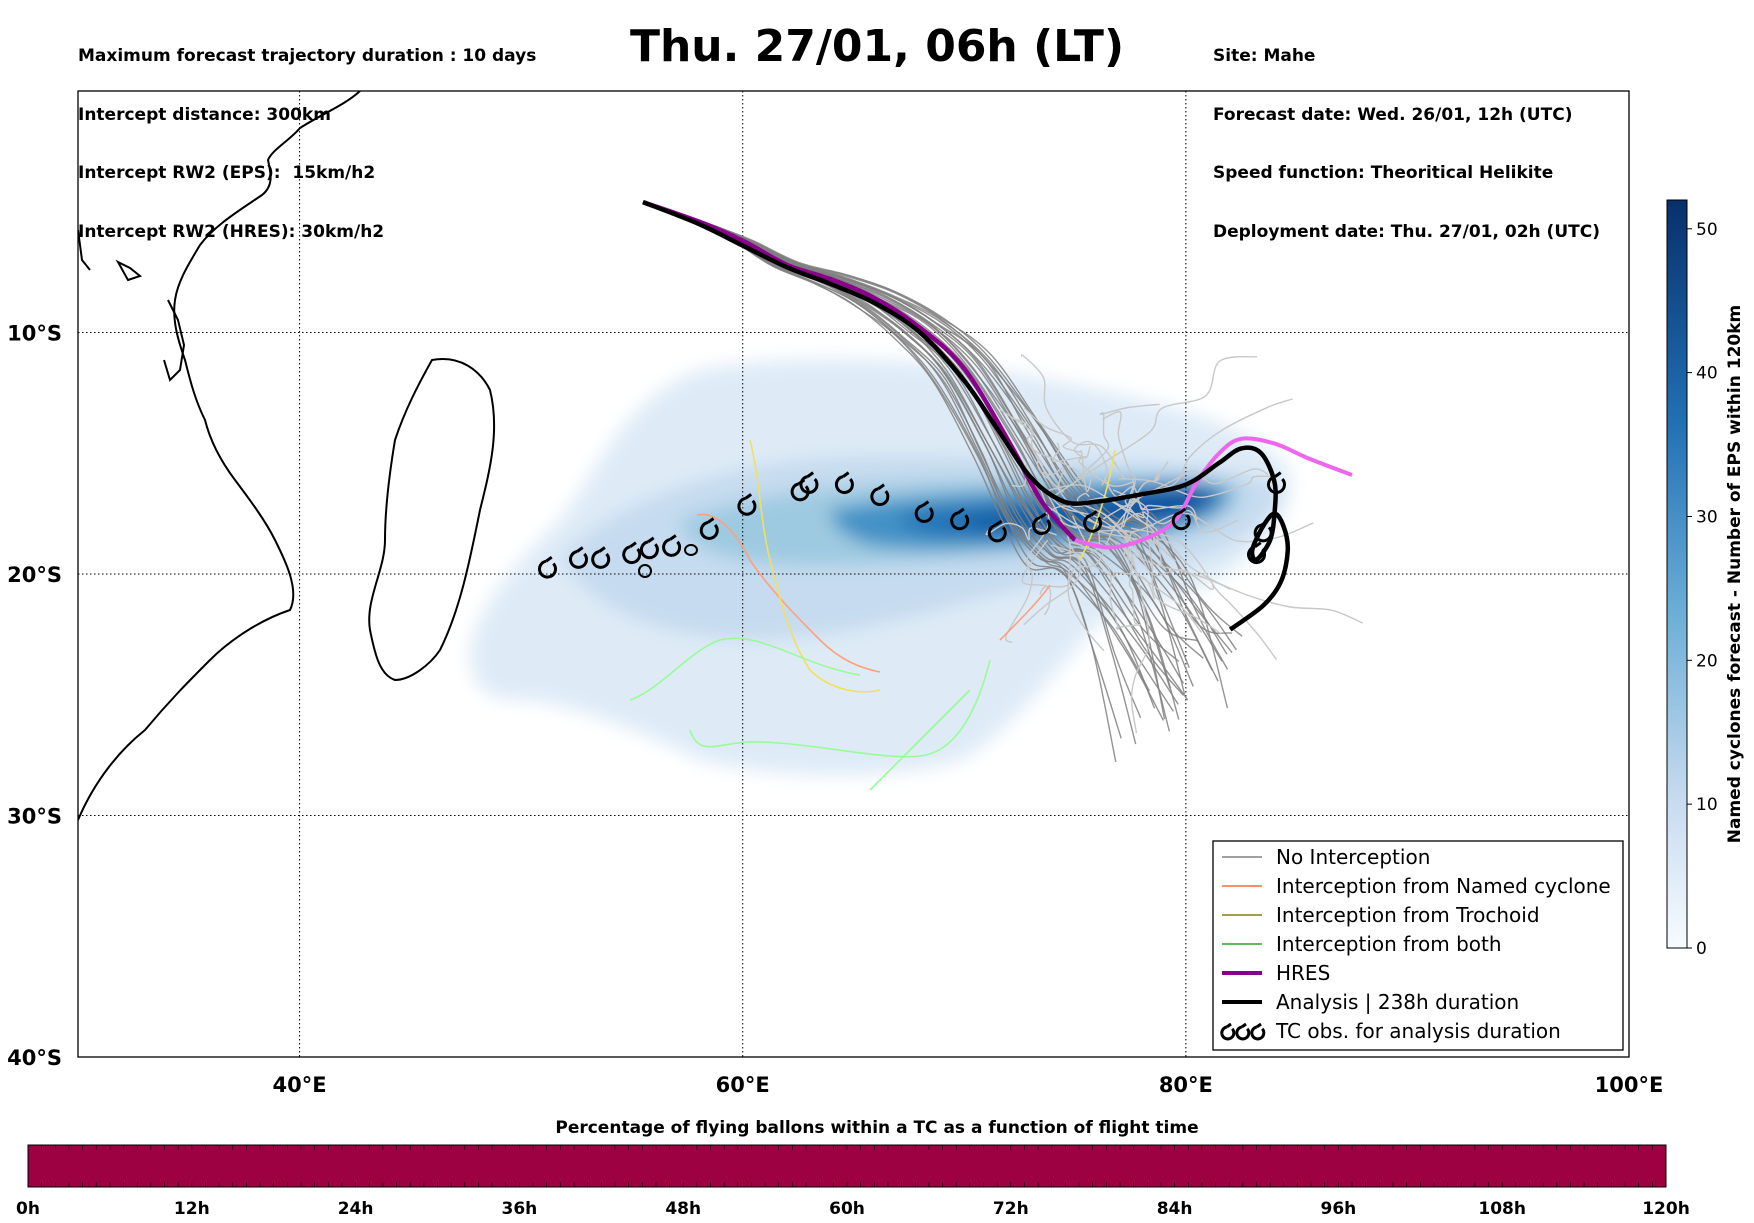 The image size is (1754, 1223). What do you see at coordinates (204, 114) in the screenshot?
I see `header-left-line: Intercept distance: 300km` at bounding box center [204, 114].